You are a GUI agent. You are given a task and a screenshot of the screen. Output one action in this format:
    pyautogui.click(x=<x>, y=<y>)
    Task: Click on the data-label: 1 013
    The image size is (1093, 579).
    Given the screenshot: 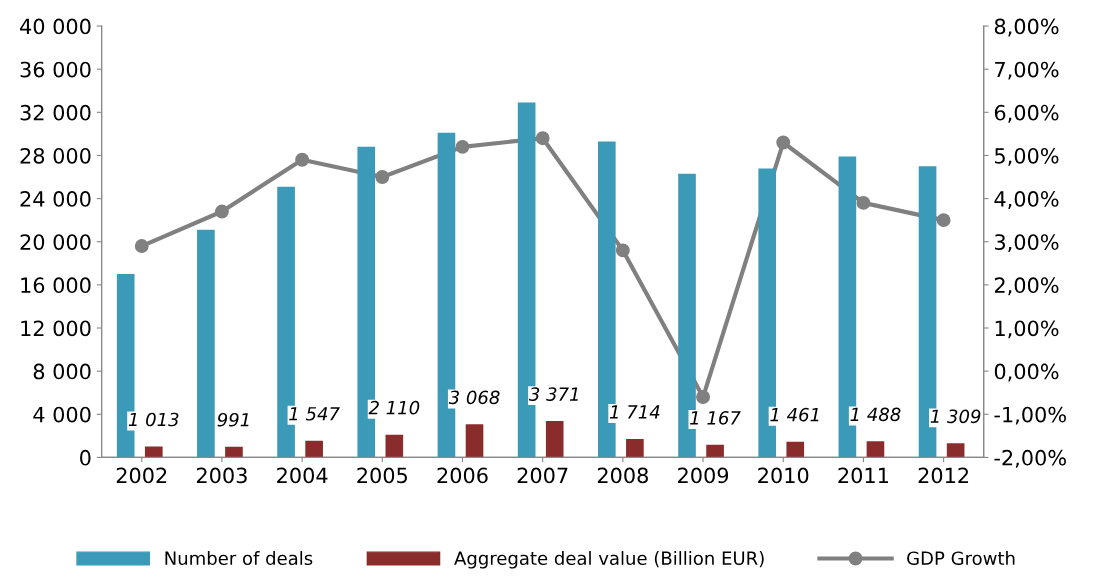 What is the action you would take?
    pyautogui.click(x=153, y=419)
    